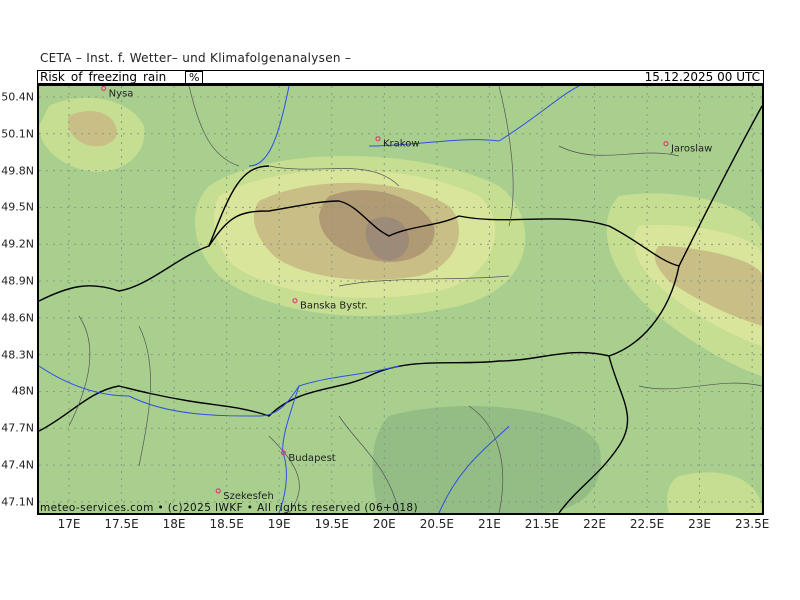 Image resolution: width=800 pixels, height=600 pixels. What do you see at coordinates (331, 524) in the screenshot?
I see `lon-tick-label: 19.5E` at bounding box center [331, 524].